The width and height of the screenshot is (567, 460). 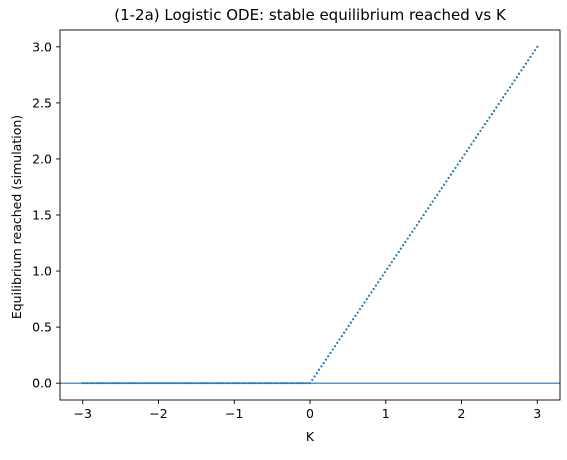 What do you see at coordinates (386, 413) in the screenshot?
I see `x-tick-label: 1` at bounding box center [386, 413].